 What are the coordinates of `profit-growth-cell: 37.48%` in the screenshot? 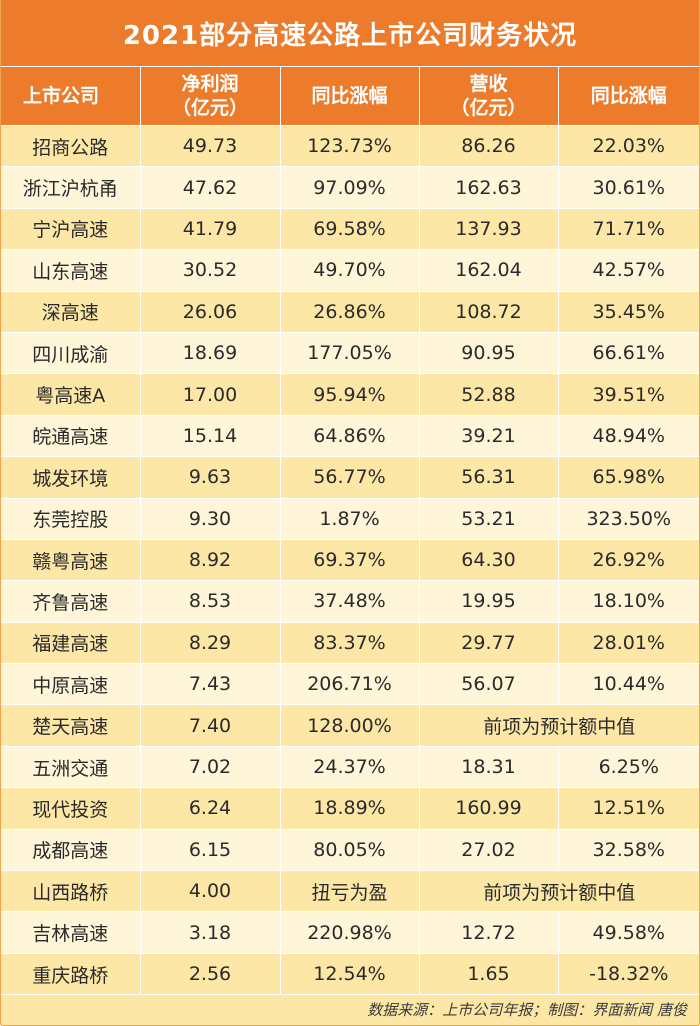 It's located at (350, 601).